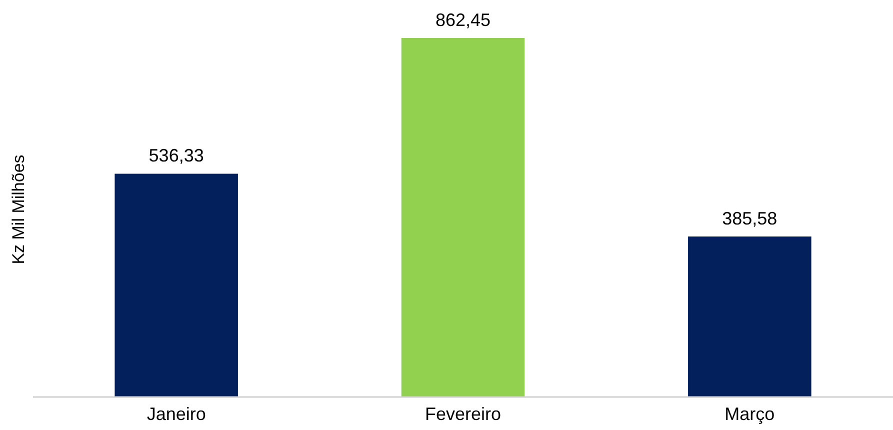 The height and width of the screenshot is (430, 893). What do you see at coordinates (749, 414) in the screenshot?
I see `x-tick-label: Março` at bounding box center [749, 414].